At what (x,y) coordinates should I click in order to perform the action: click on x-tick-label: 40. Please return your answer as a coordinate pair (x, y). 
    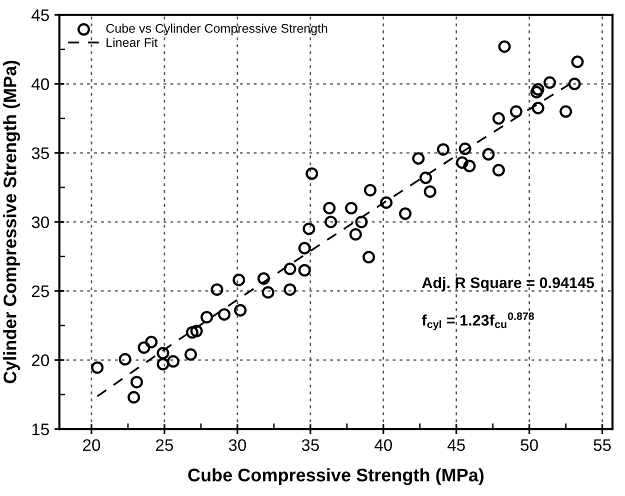
    Looking at the image, I should click on (383, 445).